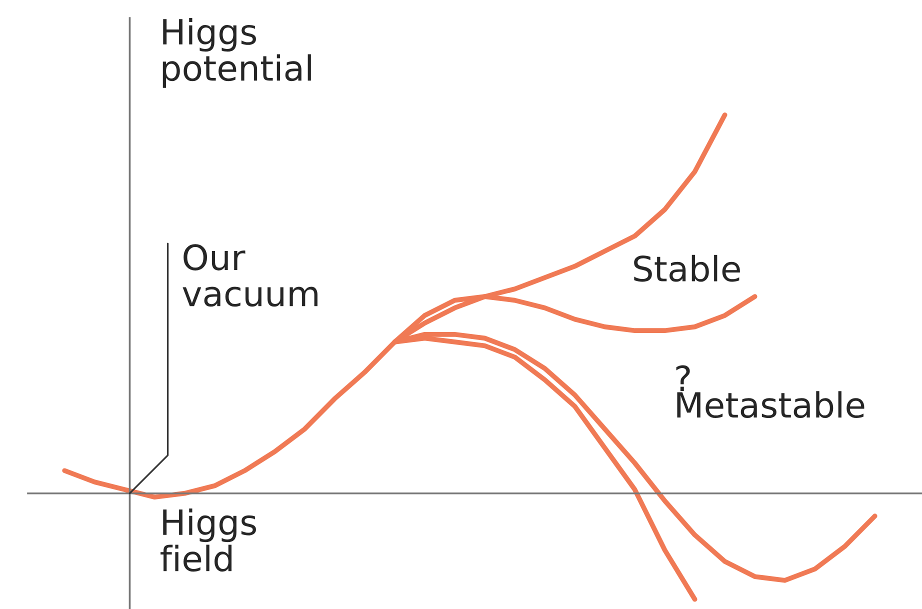 This screenshot has width=922, height=609. Describe the element at coordinates (208, 540) in the screenshot. I see `x-axis-title: Higgs field` at that location.